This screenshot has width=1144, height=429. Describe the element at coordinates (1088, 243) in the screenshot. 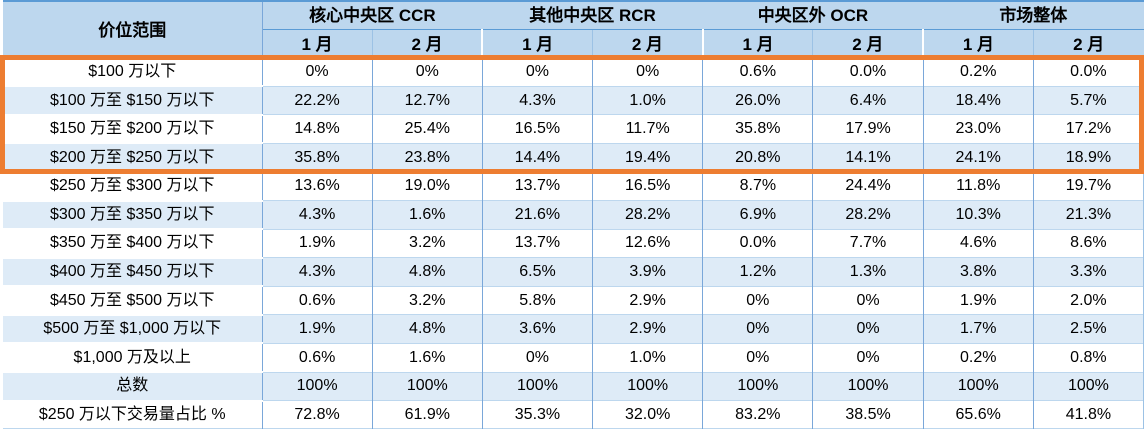

I see `value-cell: 8.6%` at that location.